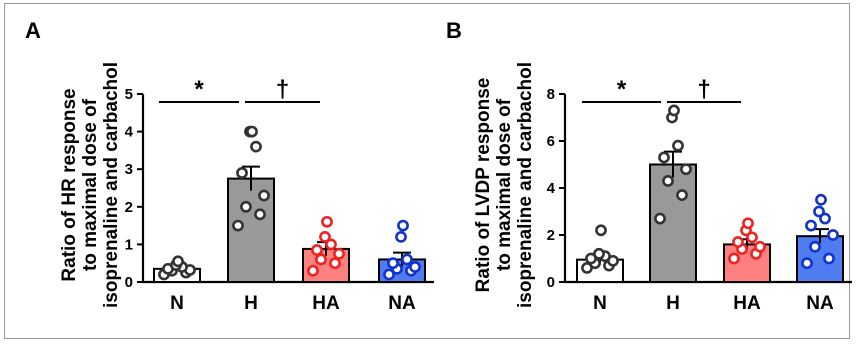 This screenshot has width=856, height=345. Describe the element at coordinates (703, 89) in the screenshot. I see `panel-b-significance-symbol: †` at that location.